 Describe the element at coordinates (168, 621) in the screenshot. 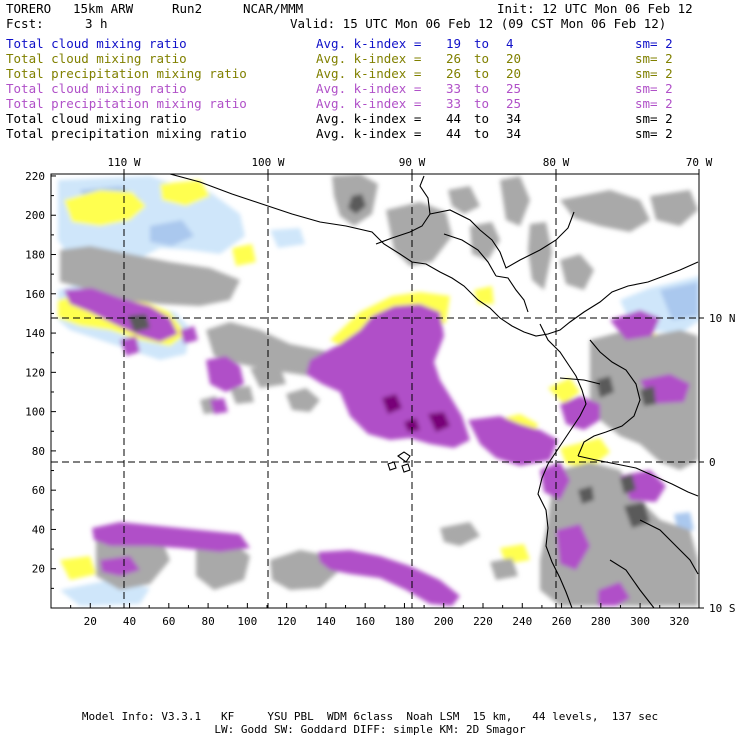

I see `x-tick-label: 60` at that location.